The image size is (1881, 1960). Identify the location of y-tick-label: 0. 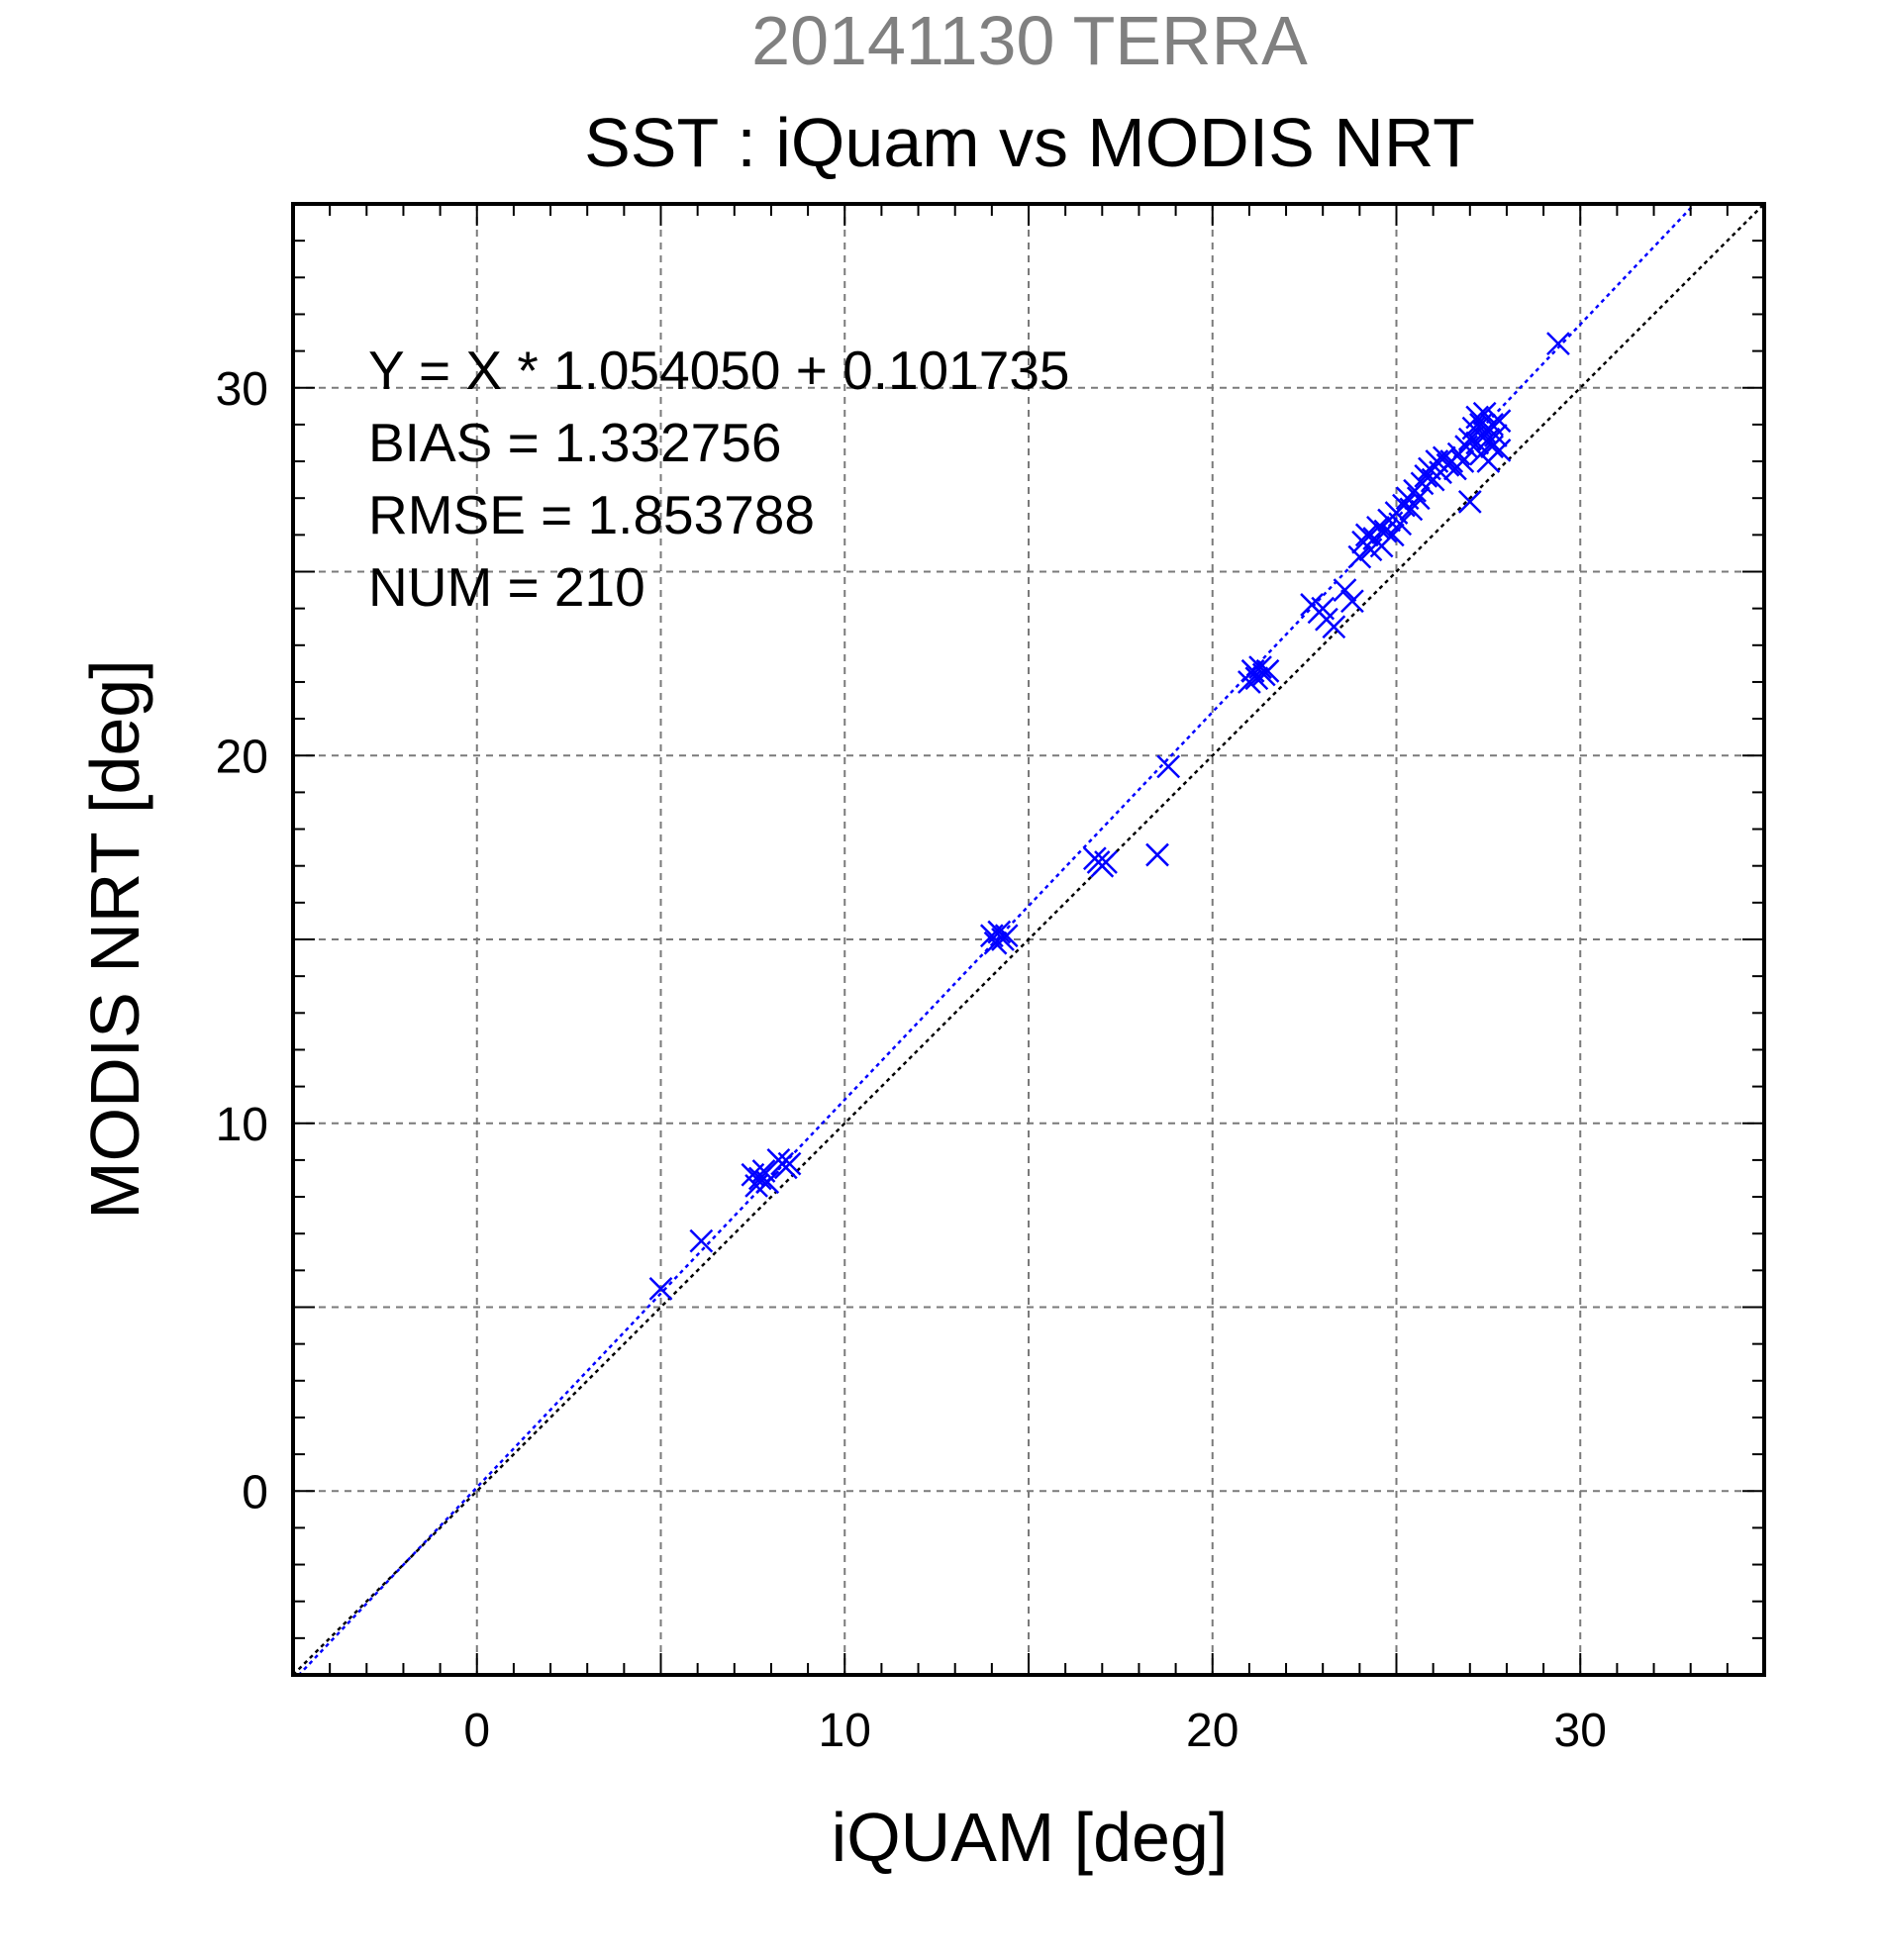
(255, 1492).